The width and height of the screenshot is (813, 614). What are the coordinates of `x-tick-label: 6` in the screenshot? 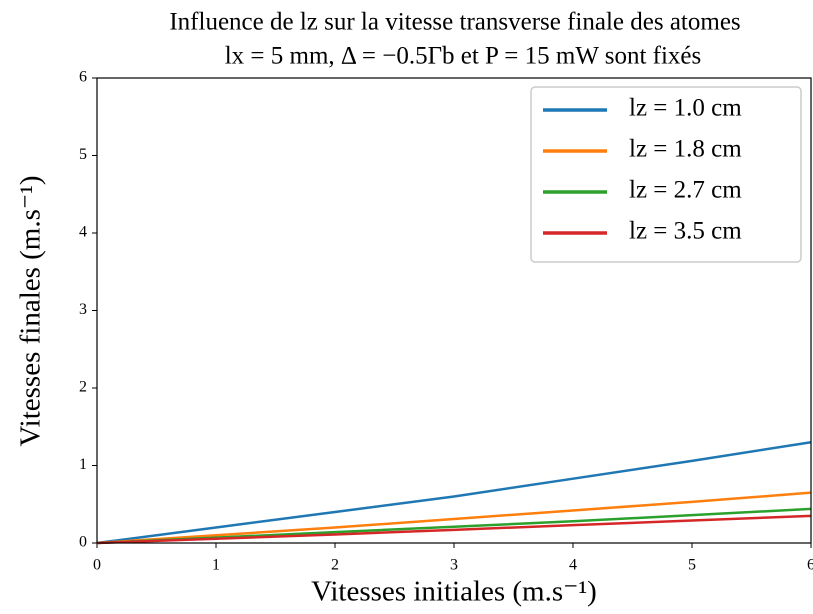 It's located at (810, 565).